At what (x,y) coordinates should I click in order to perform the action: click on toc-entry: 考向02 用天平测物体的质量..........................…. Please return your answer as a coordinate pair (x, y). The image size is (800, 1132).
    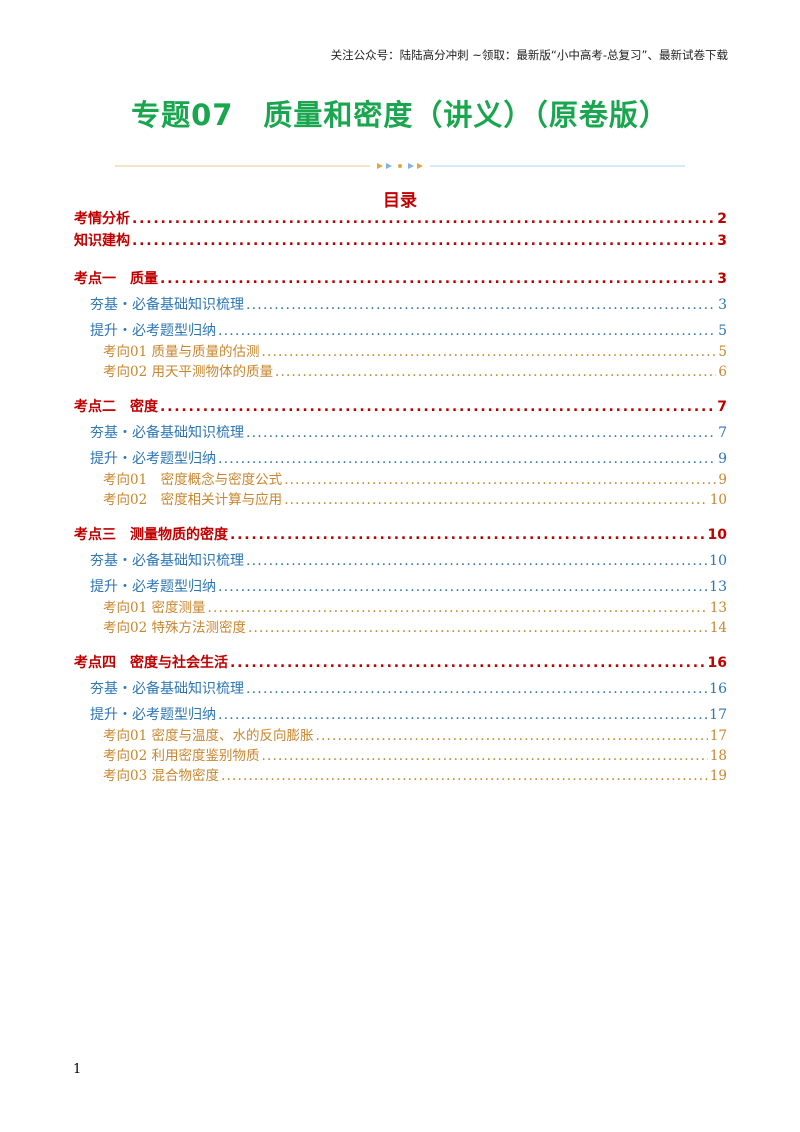
    Looking at the image, I should click on (415, 370).